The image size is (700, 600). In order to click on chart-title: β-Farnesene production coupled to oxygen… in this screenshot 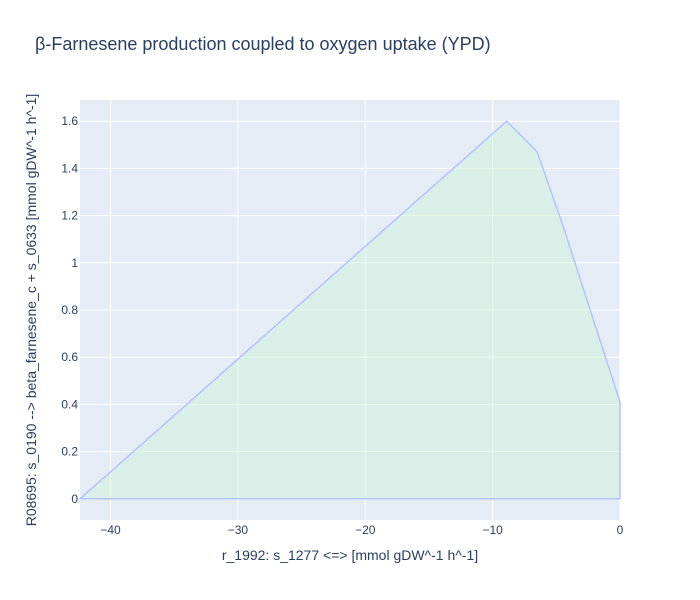, I will do `click(263, 44)`.